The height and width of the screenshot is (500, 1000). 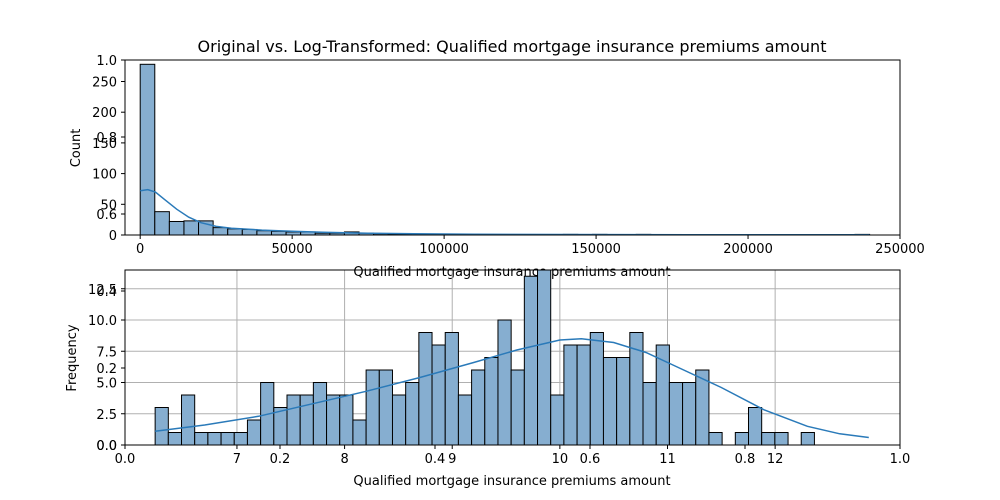 I want to click on y-tick-label: 7.5, so click(x=106, y=352).